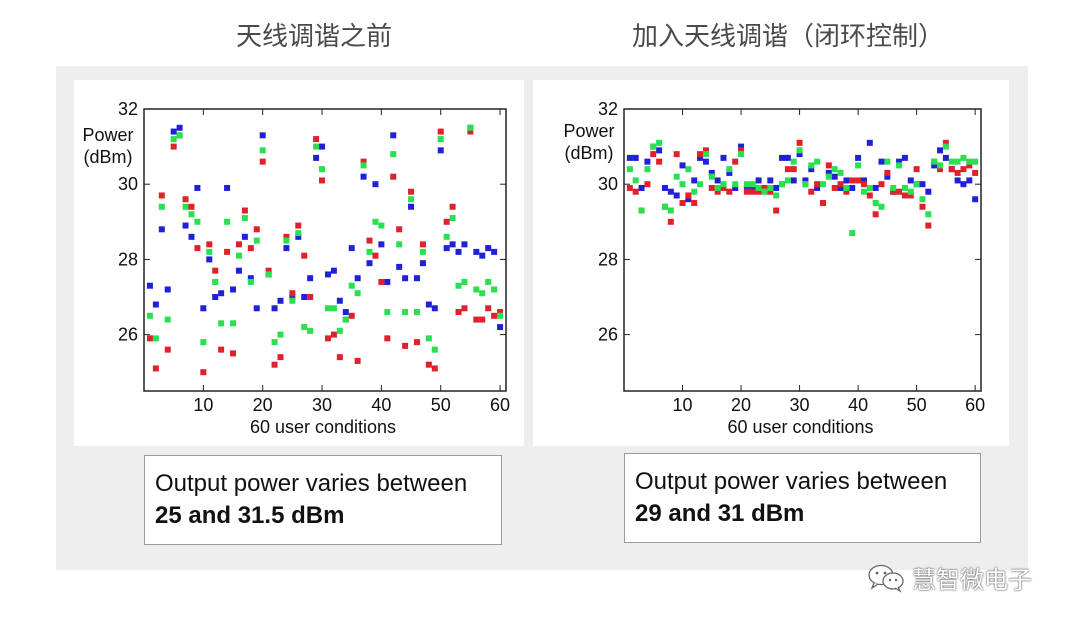 The image size is (1080, 623). Describe the element at coordinates (608, 184) in the screenshot. I see `y-tick-label: 30` at that location.